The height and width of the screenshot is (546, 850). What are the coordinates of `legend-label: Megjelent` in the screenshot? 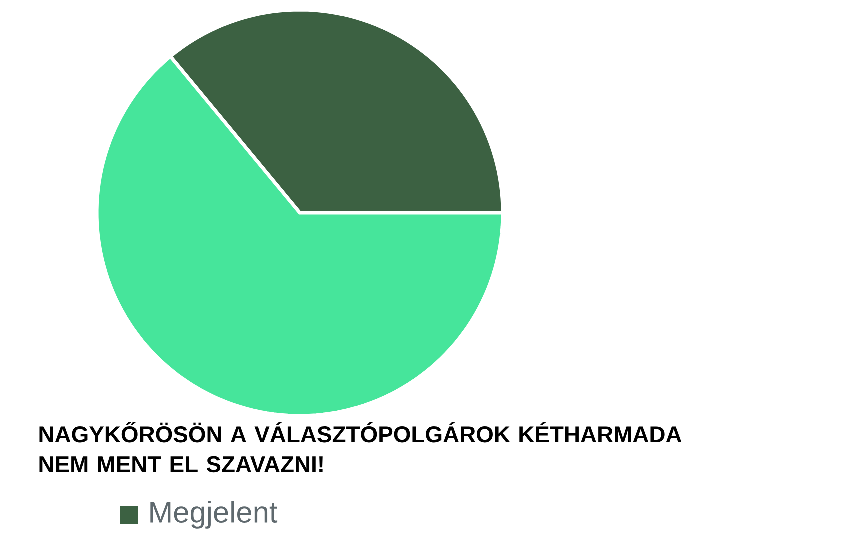 It's located at (214, 515).